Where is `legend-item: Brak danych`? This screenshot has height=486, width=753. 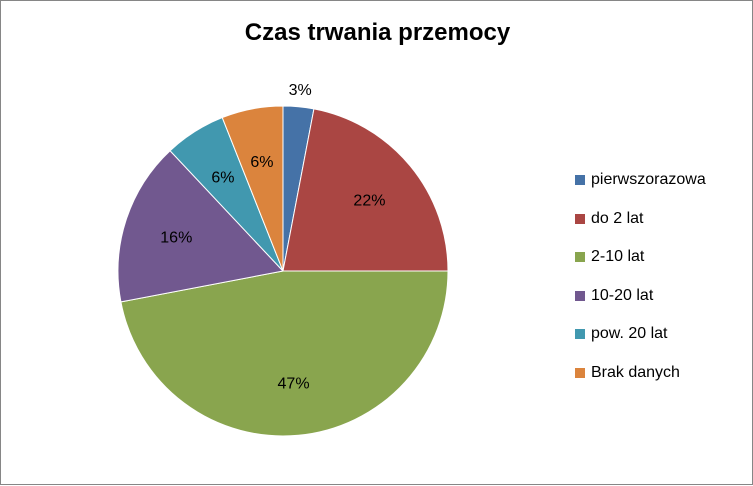 legend-item: Brak danych is located at coordinates (640, 373).